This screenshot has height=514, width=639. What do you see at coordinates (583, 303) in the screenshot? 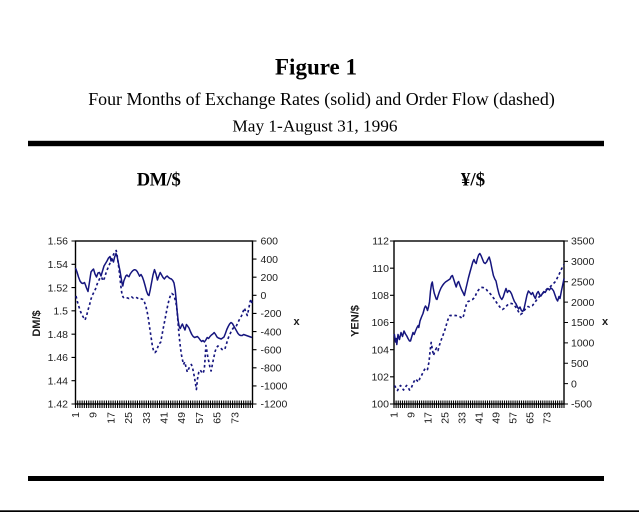
I see `svg-text: 2000` at bounding box center [583, 303].